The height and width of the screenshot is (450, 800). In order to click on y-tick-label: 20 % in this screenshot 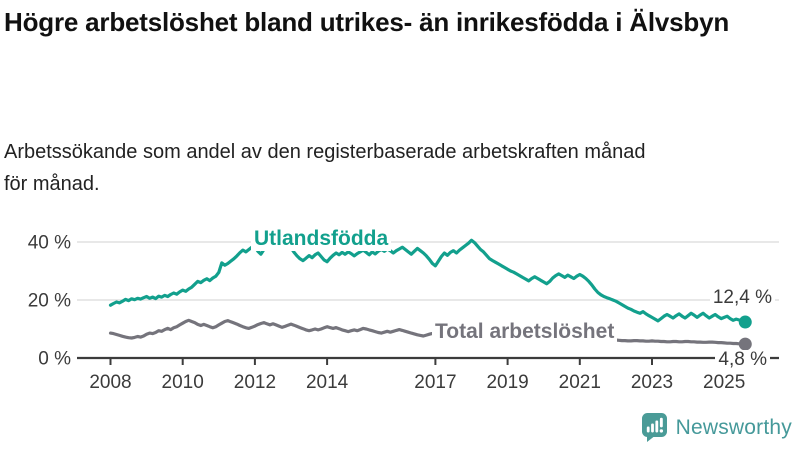, I will do `click(49, 301)`.